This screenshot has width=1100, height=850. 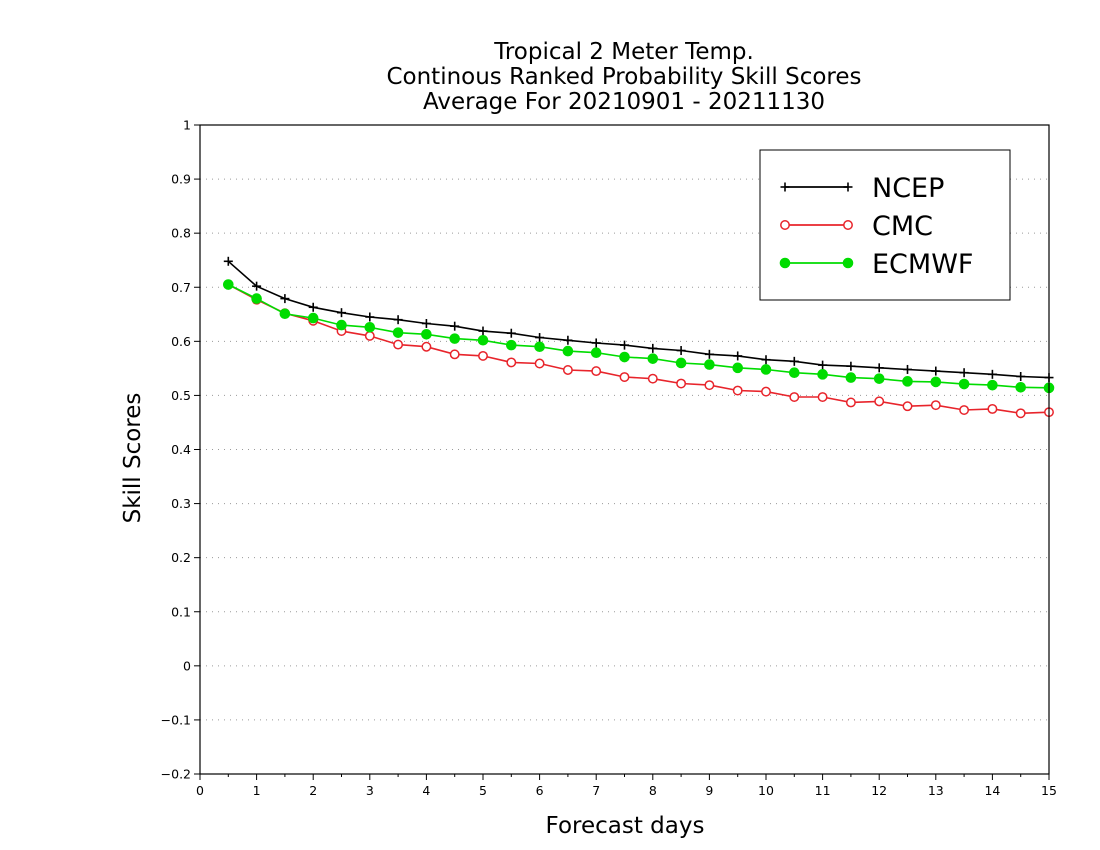 What do you see at coordinates (922, 264) in the screenshot?
I see `legend-label-ecmwf: ECMWF` at bounding box center [922, 264].